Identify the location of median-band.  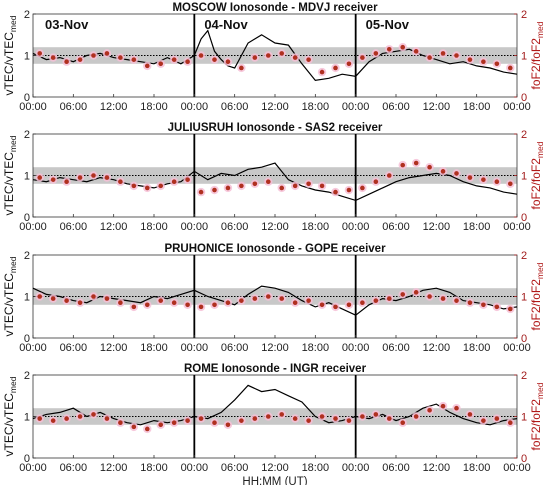
(275, 175).